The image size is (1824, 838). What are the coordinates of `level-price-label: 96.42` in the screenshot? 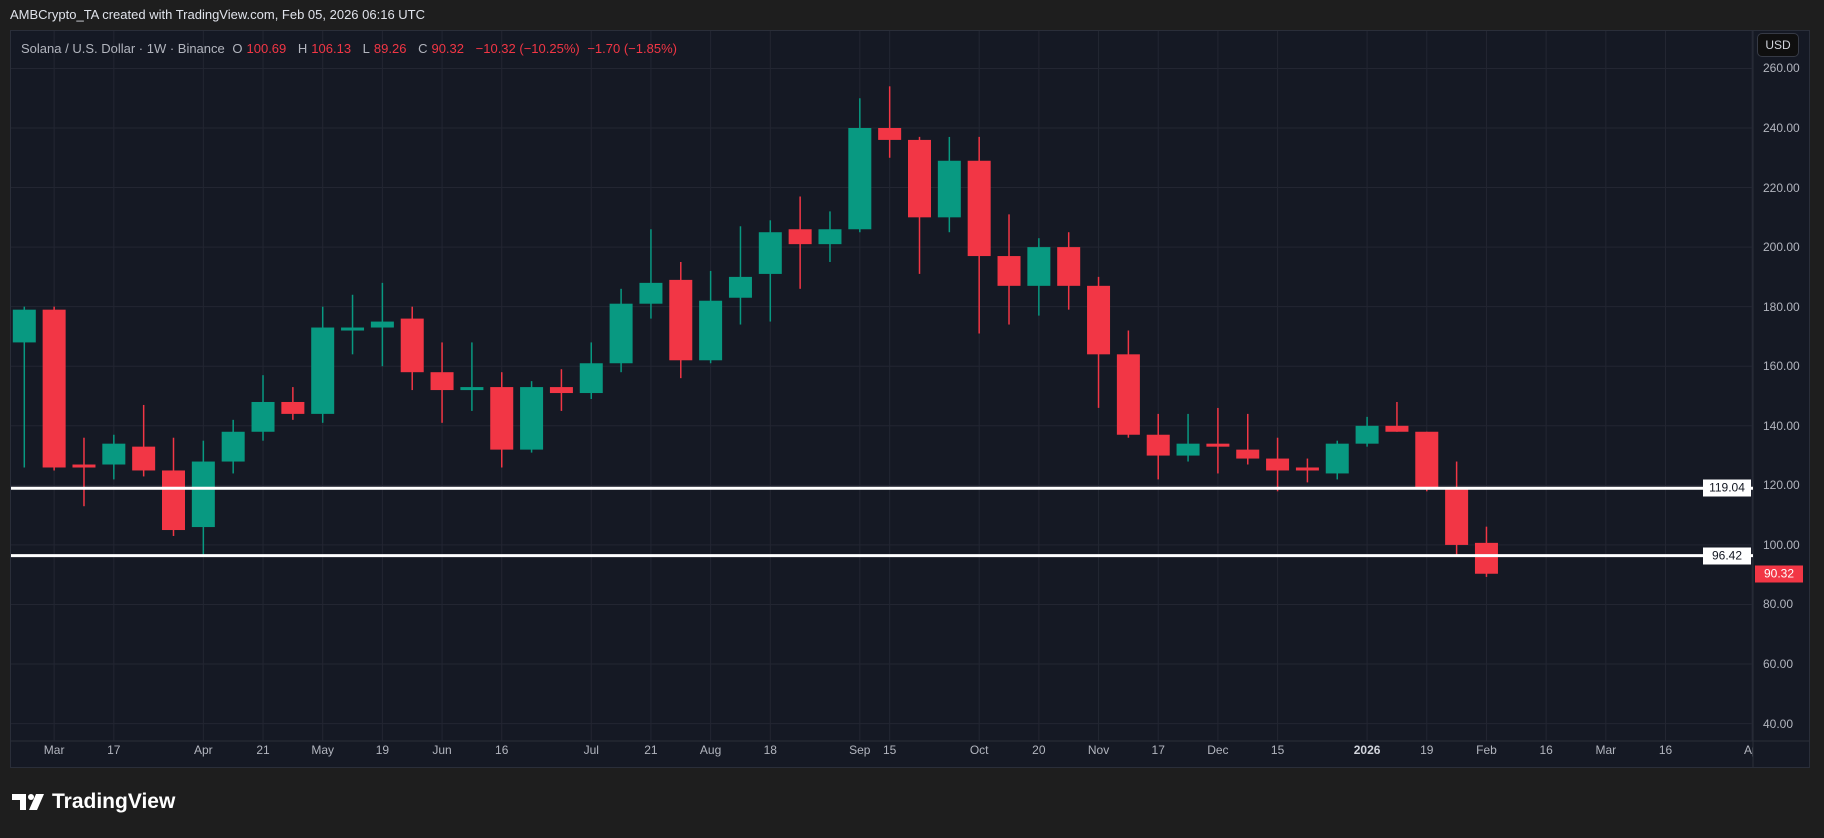 It's located at (1727, 556).